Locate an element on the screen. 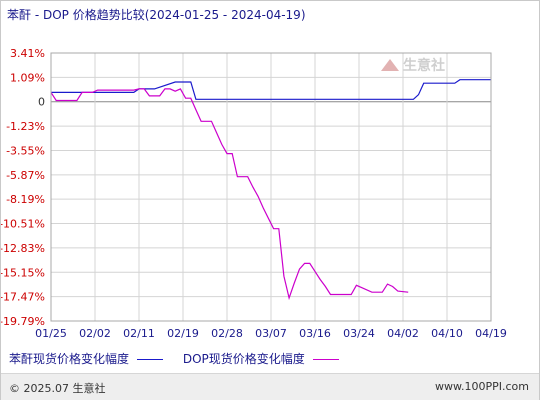 Image resolution: width=540 pixels, height=400 pixels. x-tick-label: 02/11 is located at coordinates (139, 333).